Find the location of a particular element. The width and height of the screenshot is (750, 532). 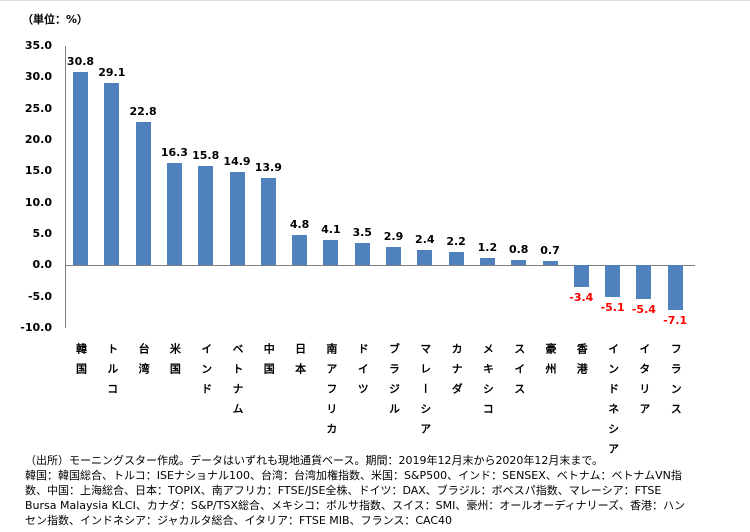

data-label: 1.2 is located at coordinates (487, 247).